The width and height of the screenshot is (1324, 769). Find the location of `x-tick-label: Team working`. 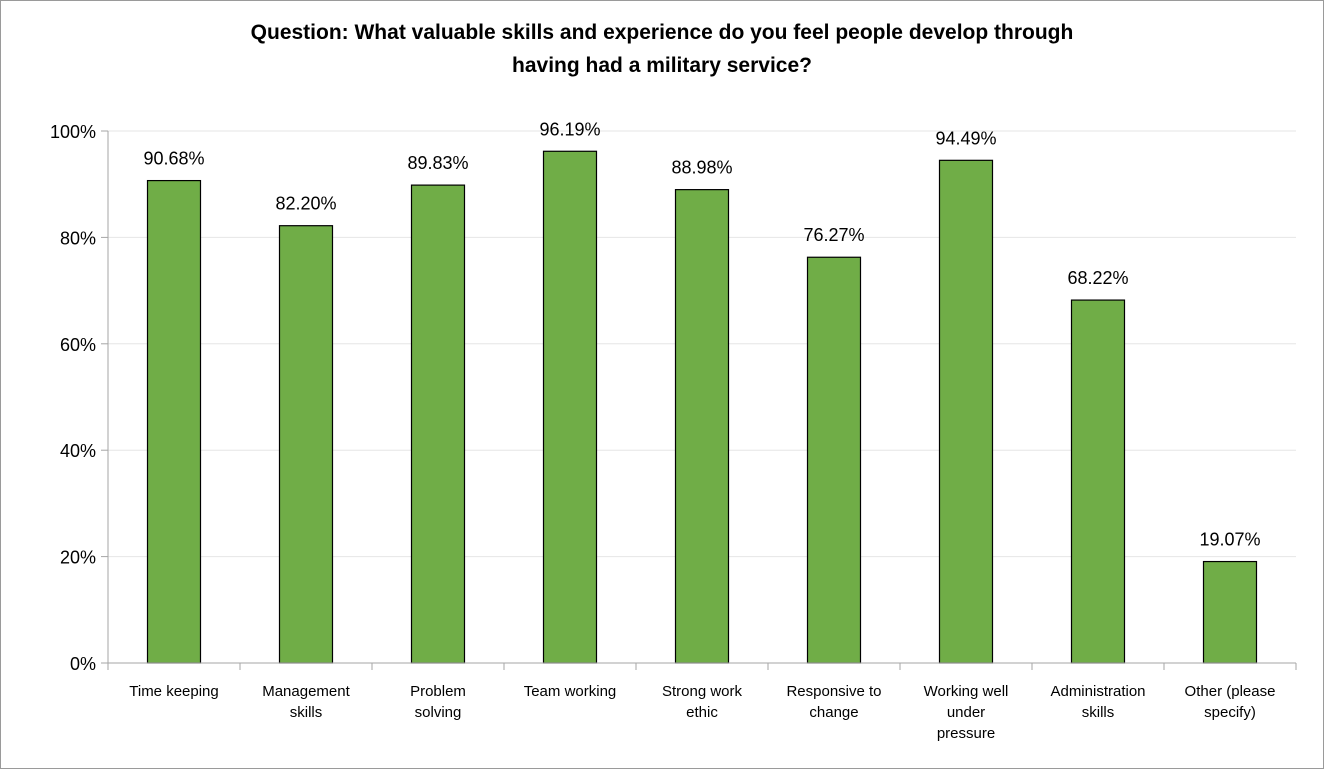

x-tick-label: Team working is located at coordinates (570, 691).